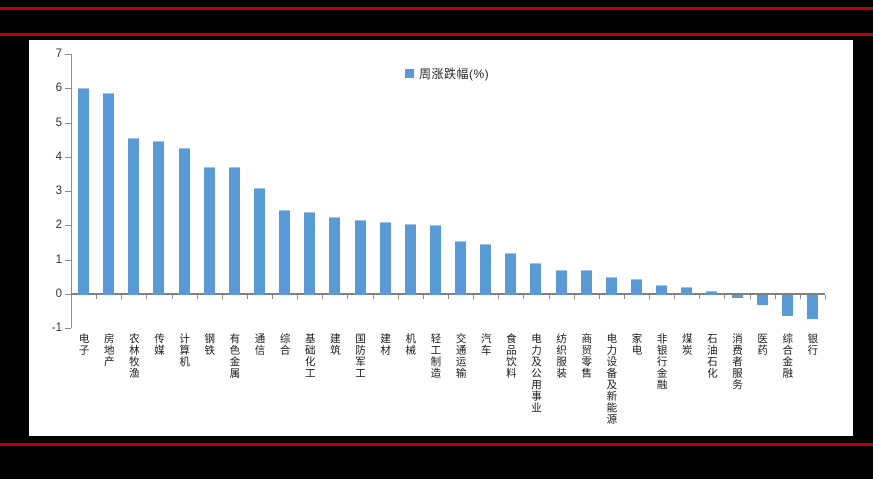 Image resolution: width=873 pixels, height=479 pixels. Describe the element at coordinates (460, 356) in the screenshot. I see `x-category-label: 交通运输` at that location.